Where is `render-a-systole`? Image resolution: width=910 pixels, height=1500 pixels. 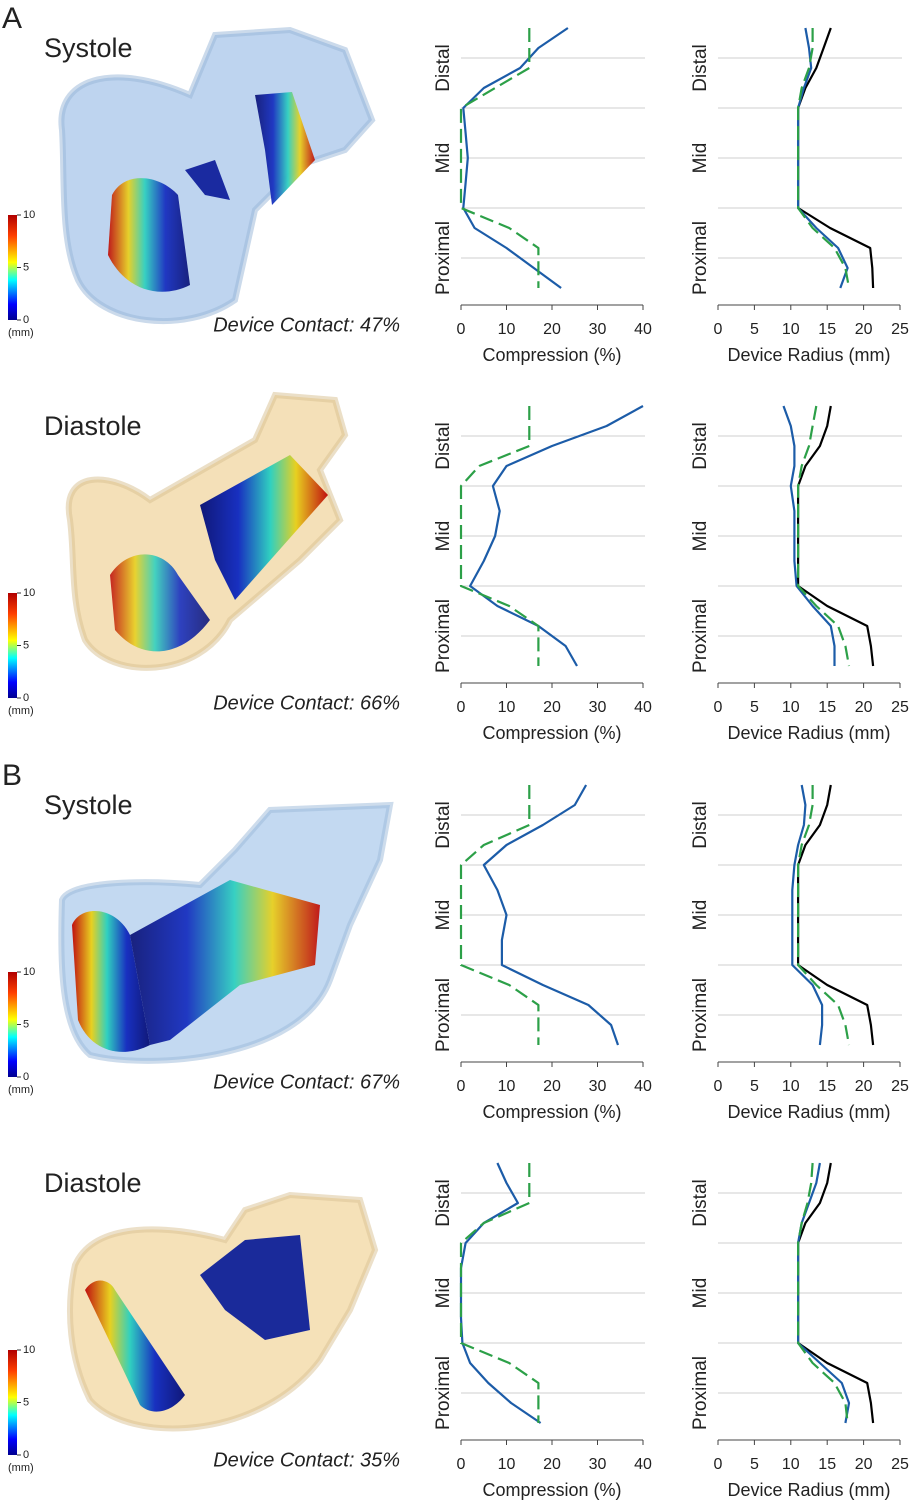 render-a-systole is located at coordinates (217, 175).